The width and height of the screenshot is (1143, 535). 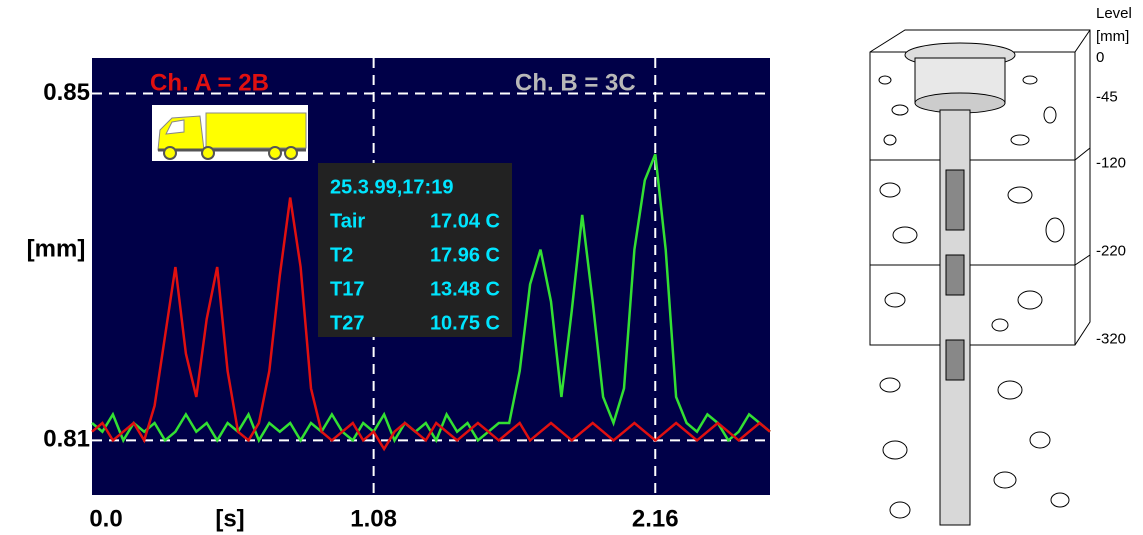 I want to click on info-value: 13.48 C, so click(x=465, y=289).